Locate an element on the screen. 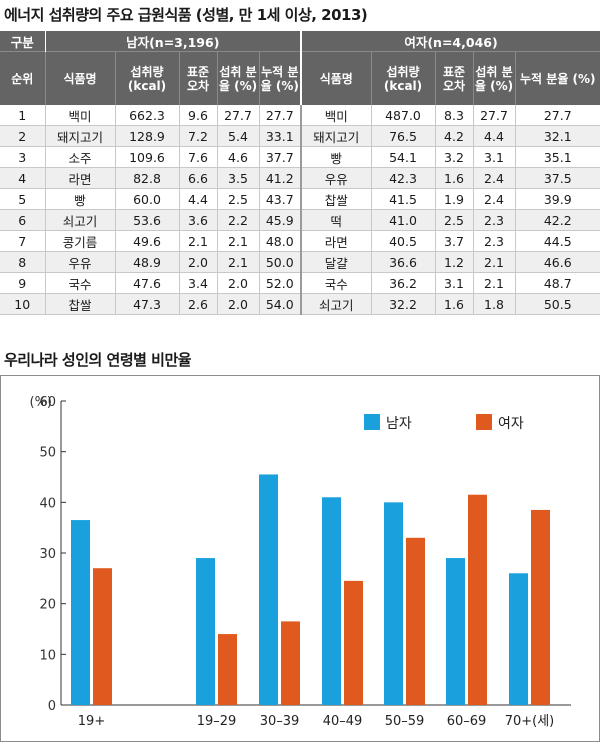  cell-m-intake: 47.3 is located at coordinates (146, 304).